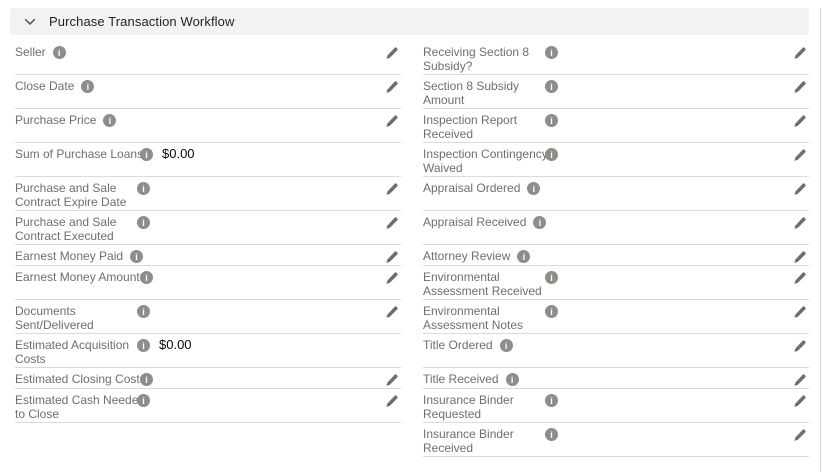  Describe the element at coordinates (142, 21) in the screenshot. I see `section-title: Purchase Transaction Workflow` at that location.